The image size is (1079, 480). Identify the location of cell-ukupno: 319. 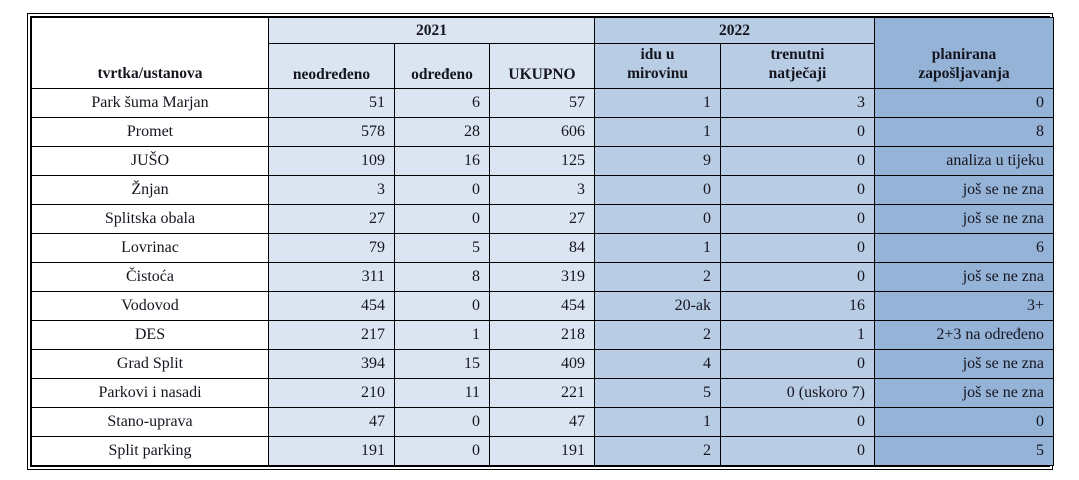
(542, 276).